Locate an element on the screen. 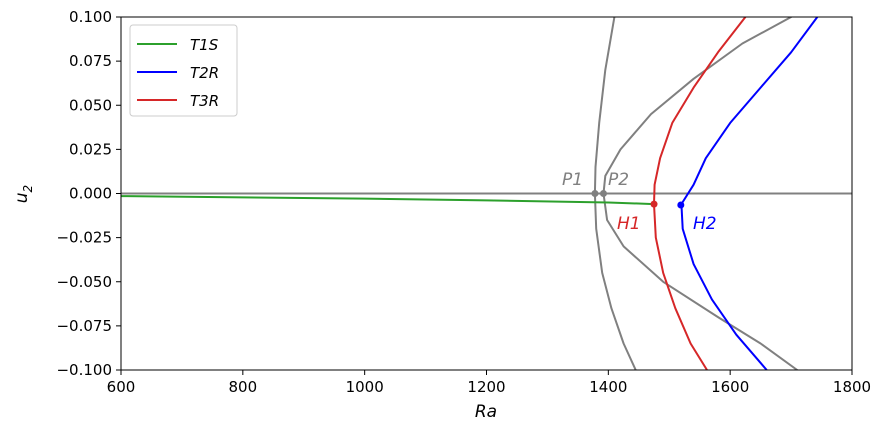  y-tick-label: −0.050 is located at coordinates (84, 282).